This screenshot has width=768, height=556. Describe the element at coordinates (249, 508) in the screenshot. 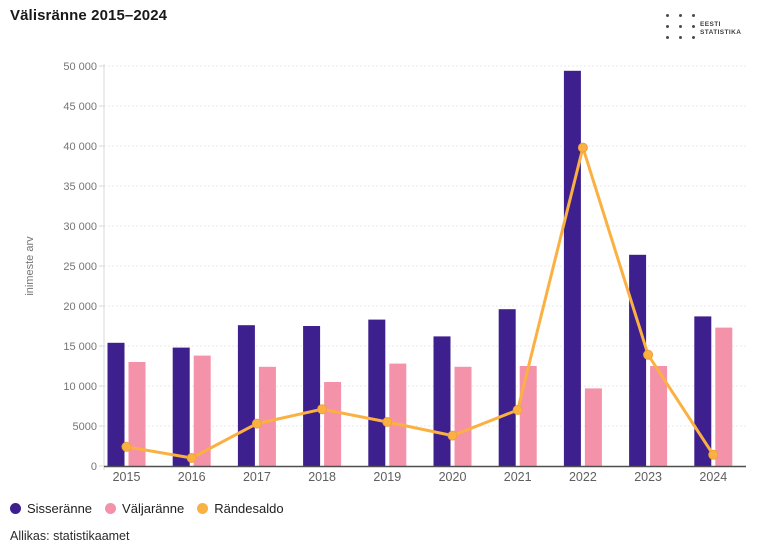

I see `legend-label-randesaldo: Rändesaldo` at that location.